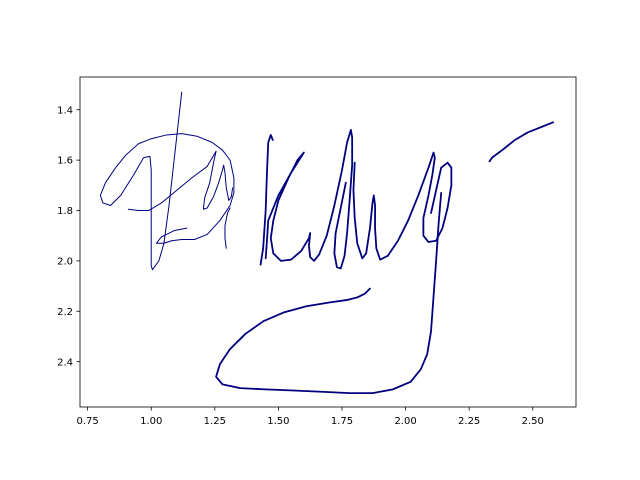 Image resolution: width=640 pixels, height=480 pixels. I want to click on x-tick-label: 1.50, so click(278, 421).